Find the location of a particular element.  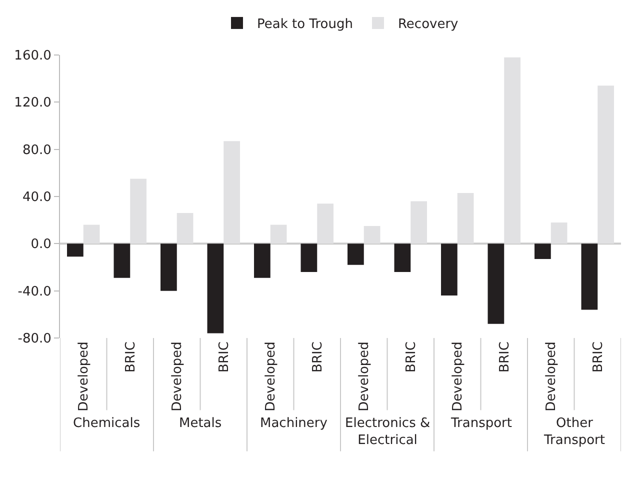

y-tick-label: 120.0 is located at coordinates (33, 103).